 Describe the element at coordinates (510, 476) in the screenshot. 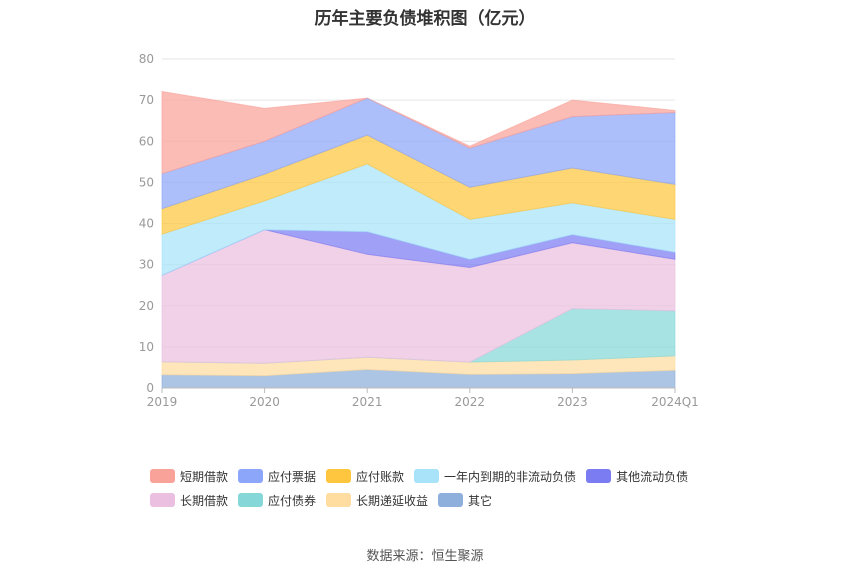

I see `legend-label: 一年内到期的非流动负债` at that location.